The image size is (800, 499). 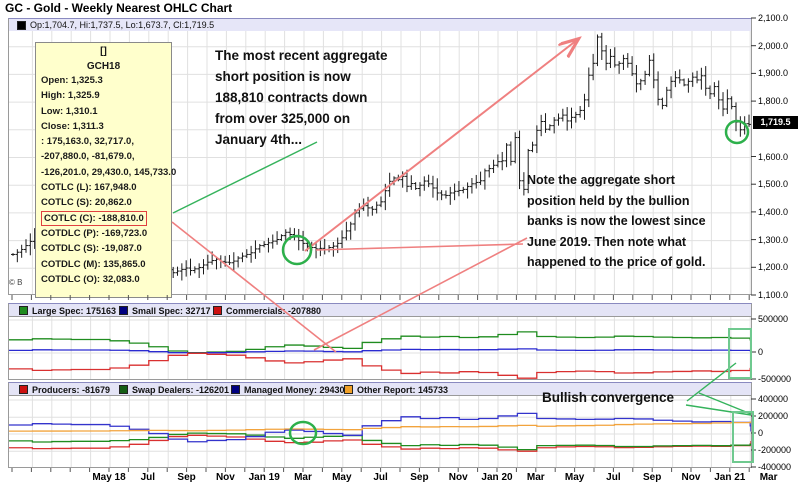 What do you see at coordinates (21, 25) in the screenshot?
I see `series-swatch-icon` at bounding box center [21, 25].